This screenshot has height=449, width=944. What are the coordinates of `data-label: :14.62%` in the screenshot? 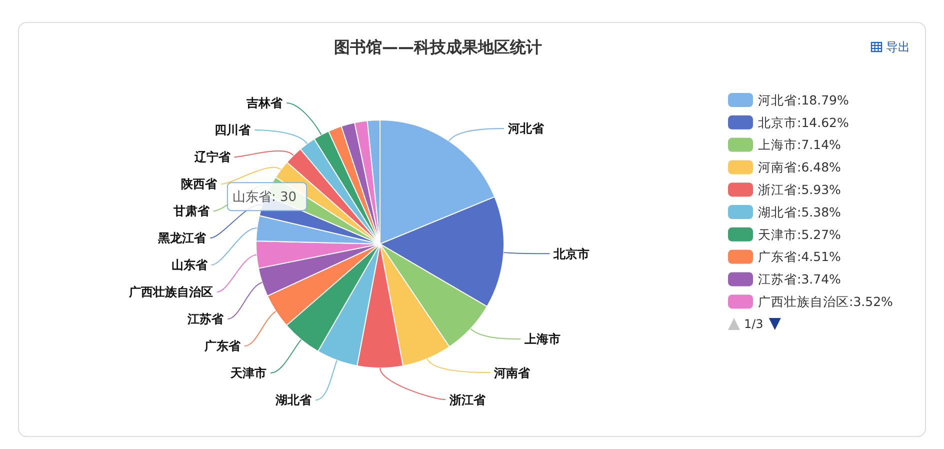 It's located at (823, 122).